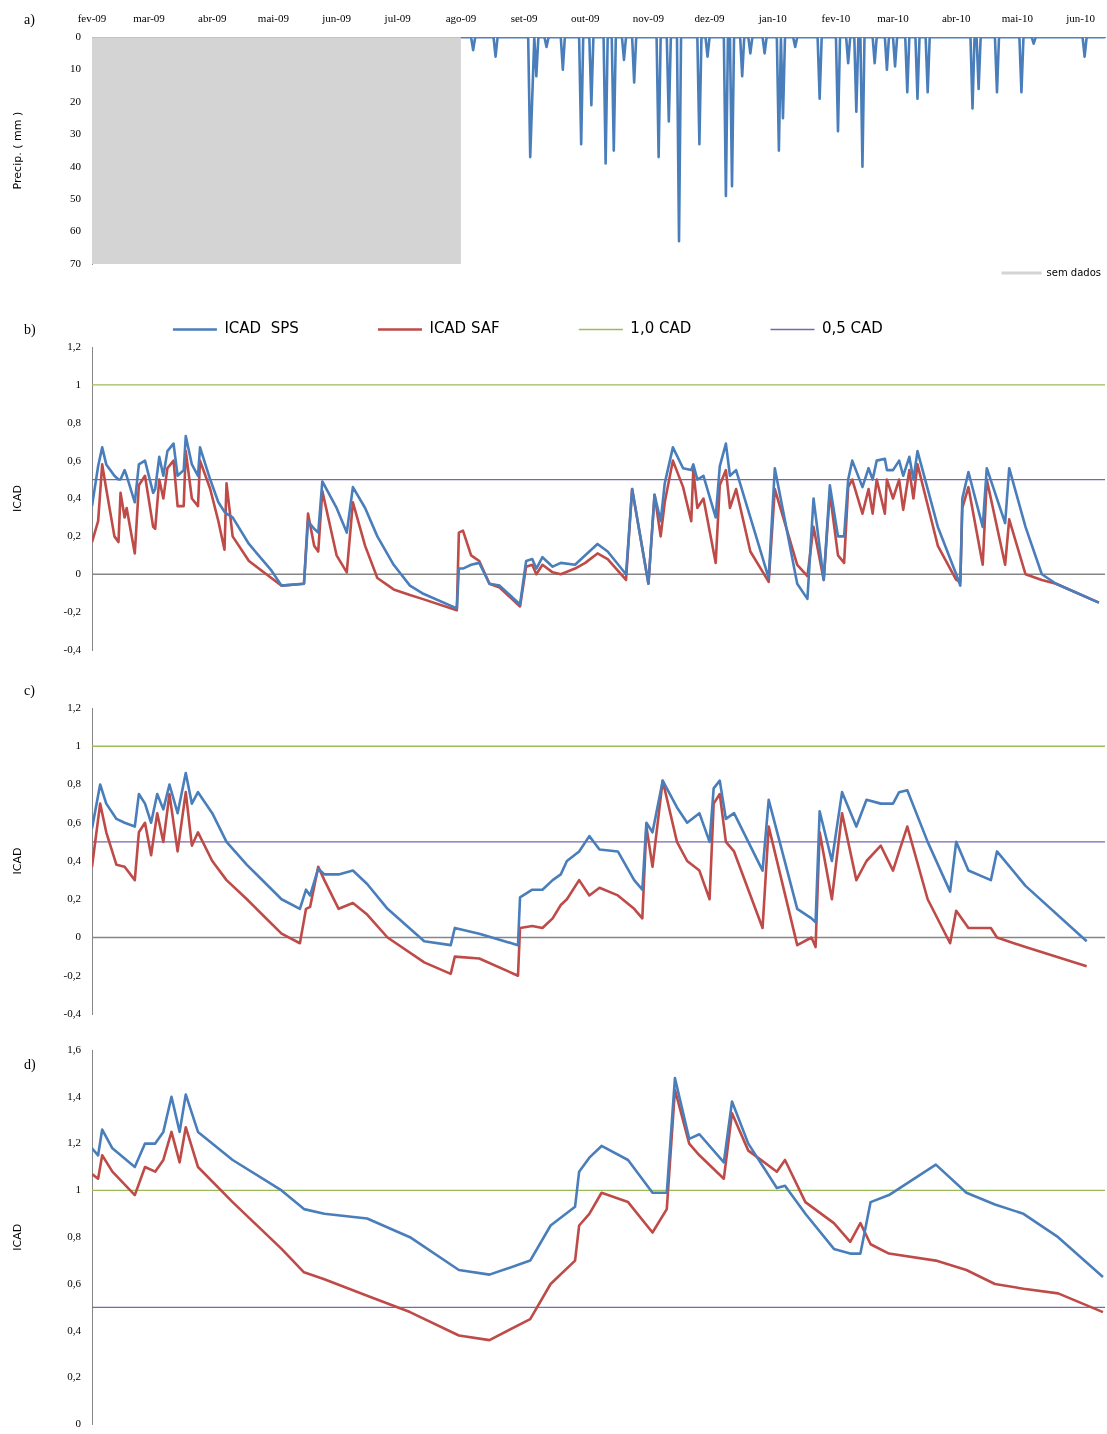 The image size is (1107, 1434). What do you see at coordinates (772, 18) in the screenshot?
I see `x-tick-label: jan-10` at bounding box center [772, 18].